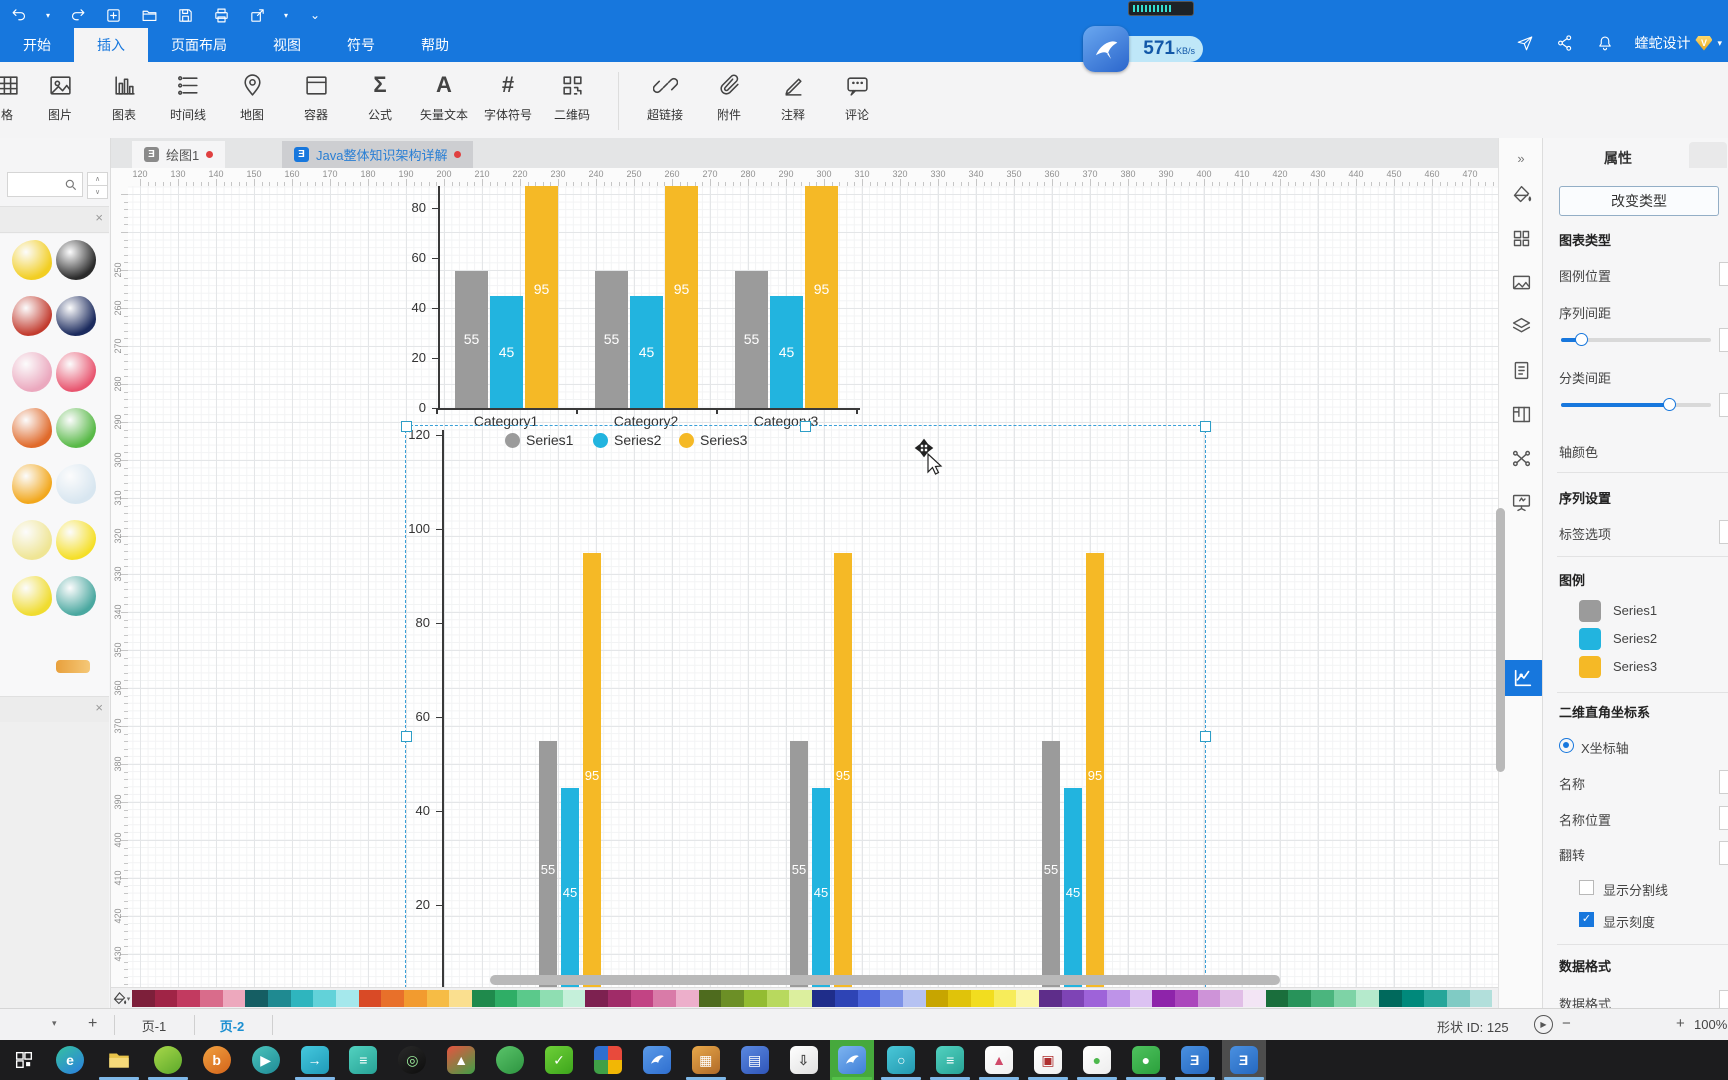 This screenshot has width=1728, height=1080. What do you see at coordinates (1118, 998) in the screenshot?
I see `color-swatch-#BE93E8` at bounding box center [1118, 998].